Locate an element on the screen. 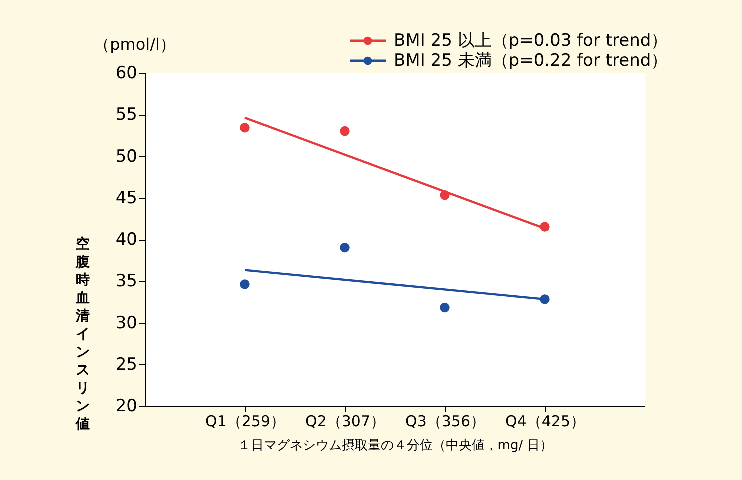 The height and width of the screenshot is (480, 742). y-tick-label: 55 is located at coordinates (127, 115).